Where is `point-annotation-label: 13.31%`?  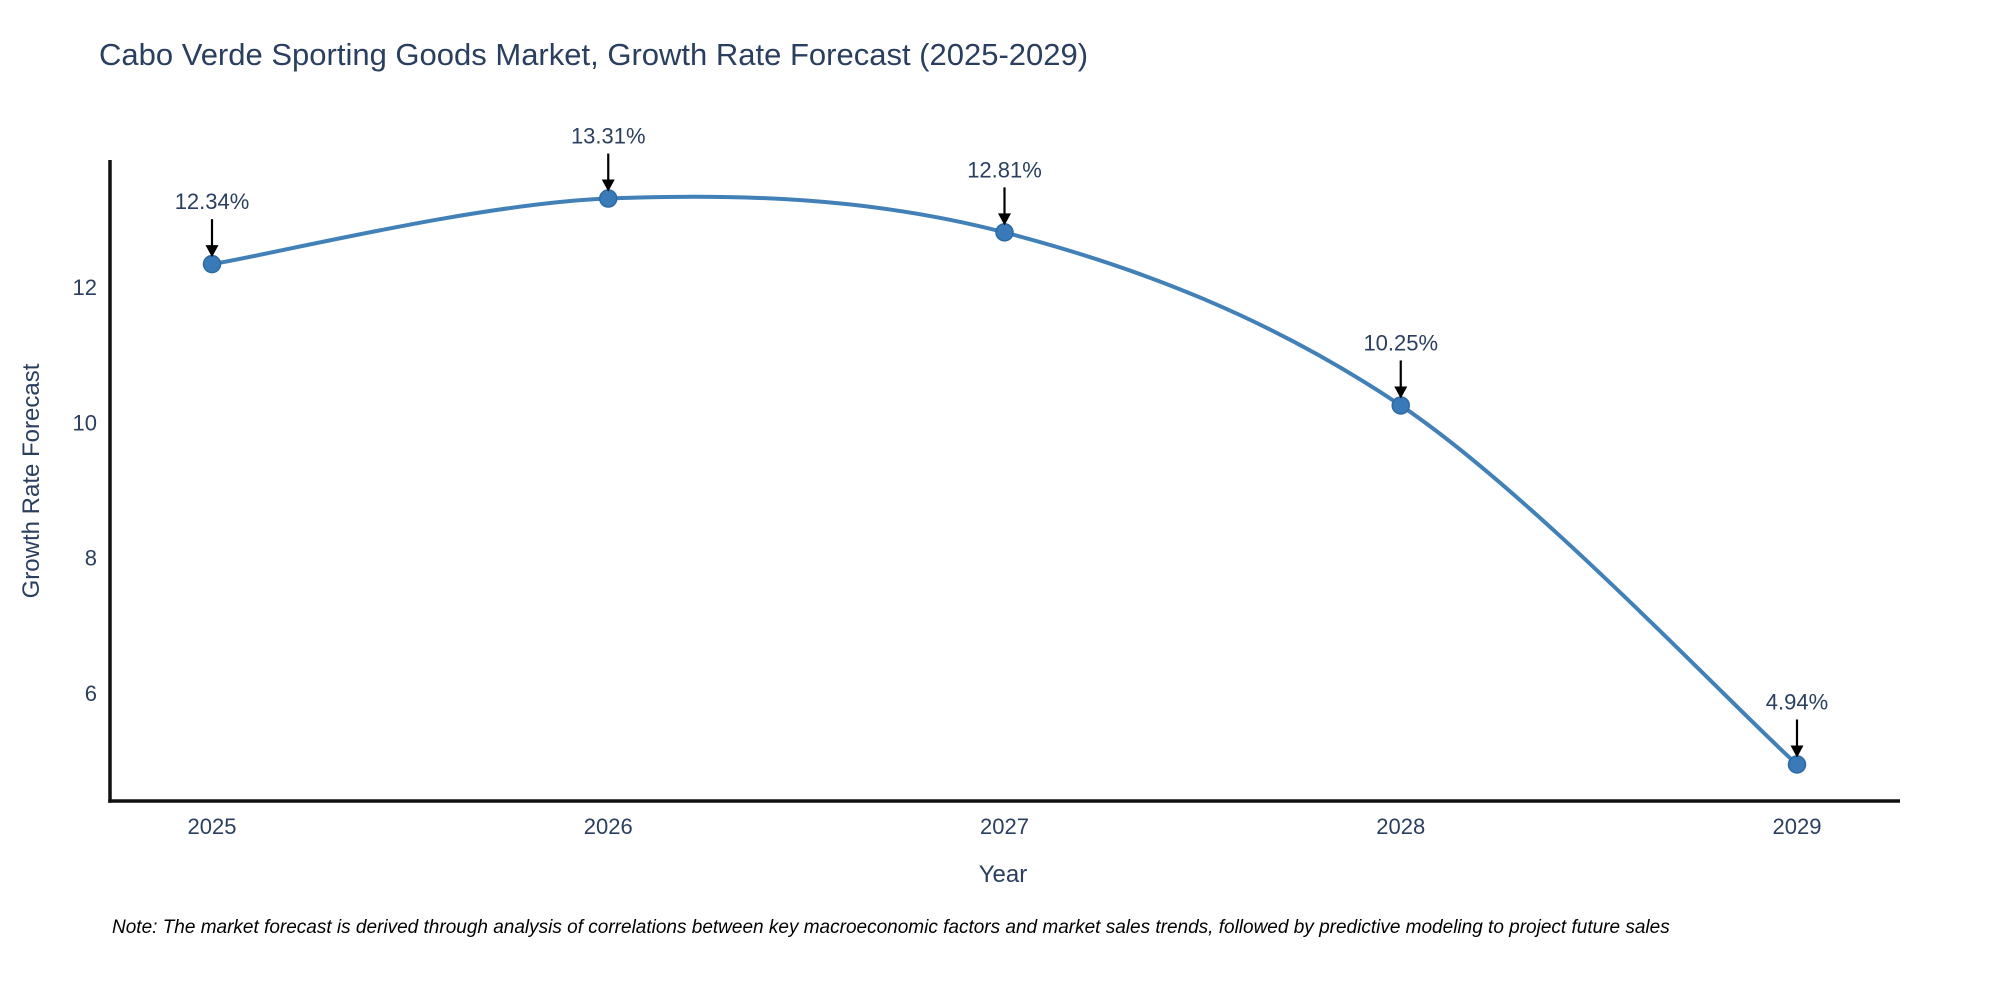
point-annotation-label: 13.31% is located at coordinates (608, 136).